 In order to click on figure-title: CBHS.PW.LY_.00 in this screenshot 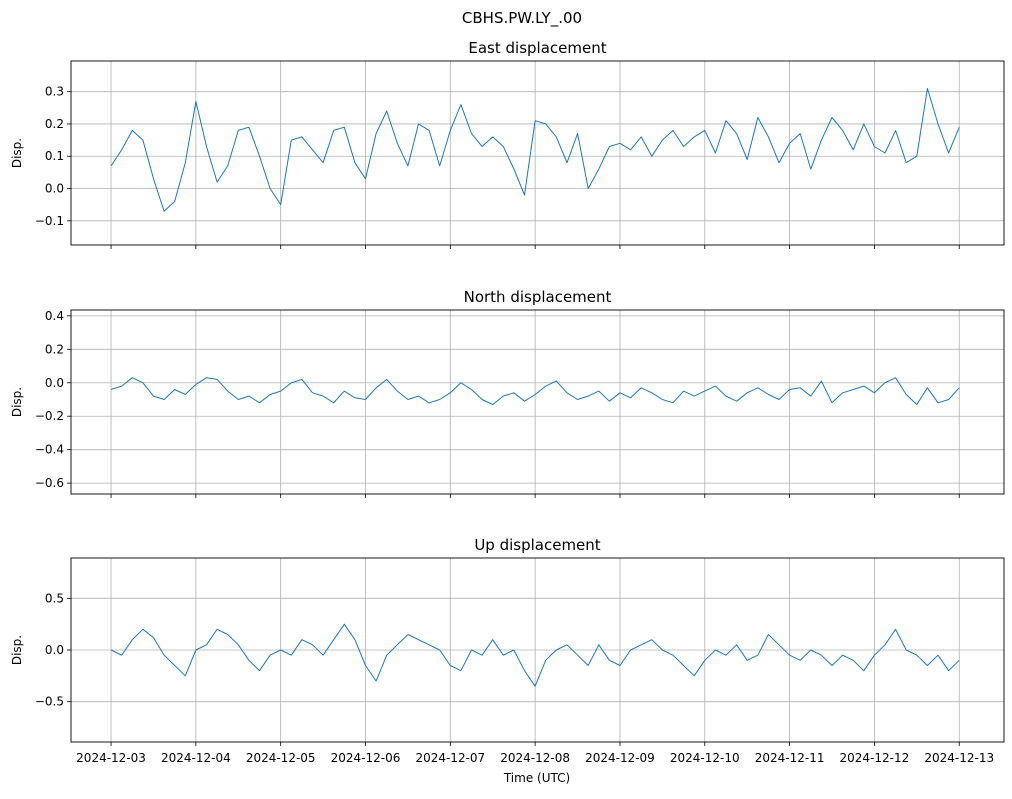, I will do `click(522, 18)`.